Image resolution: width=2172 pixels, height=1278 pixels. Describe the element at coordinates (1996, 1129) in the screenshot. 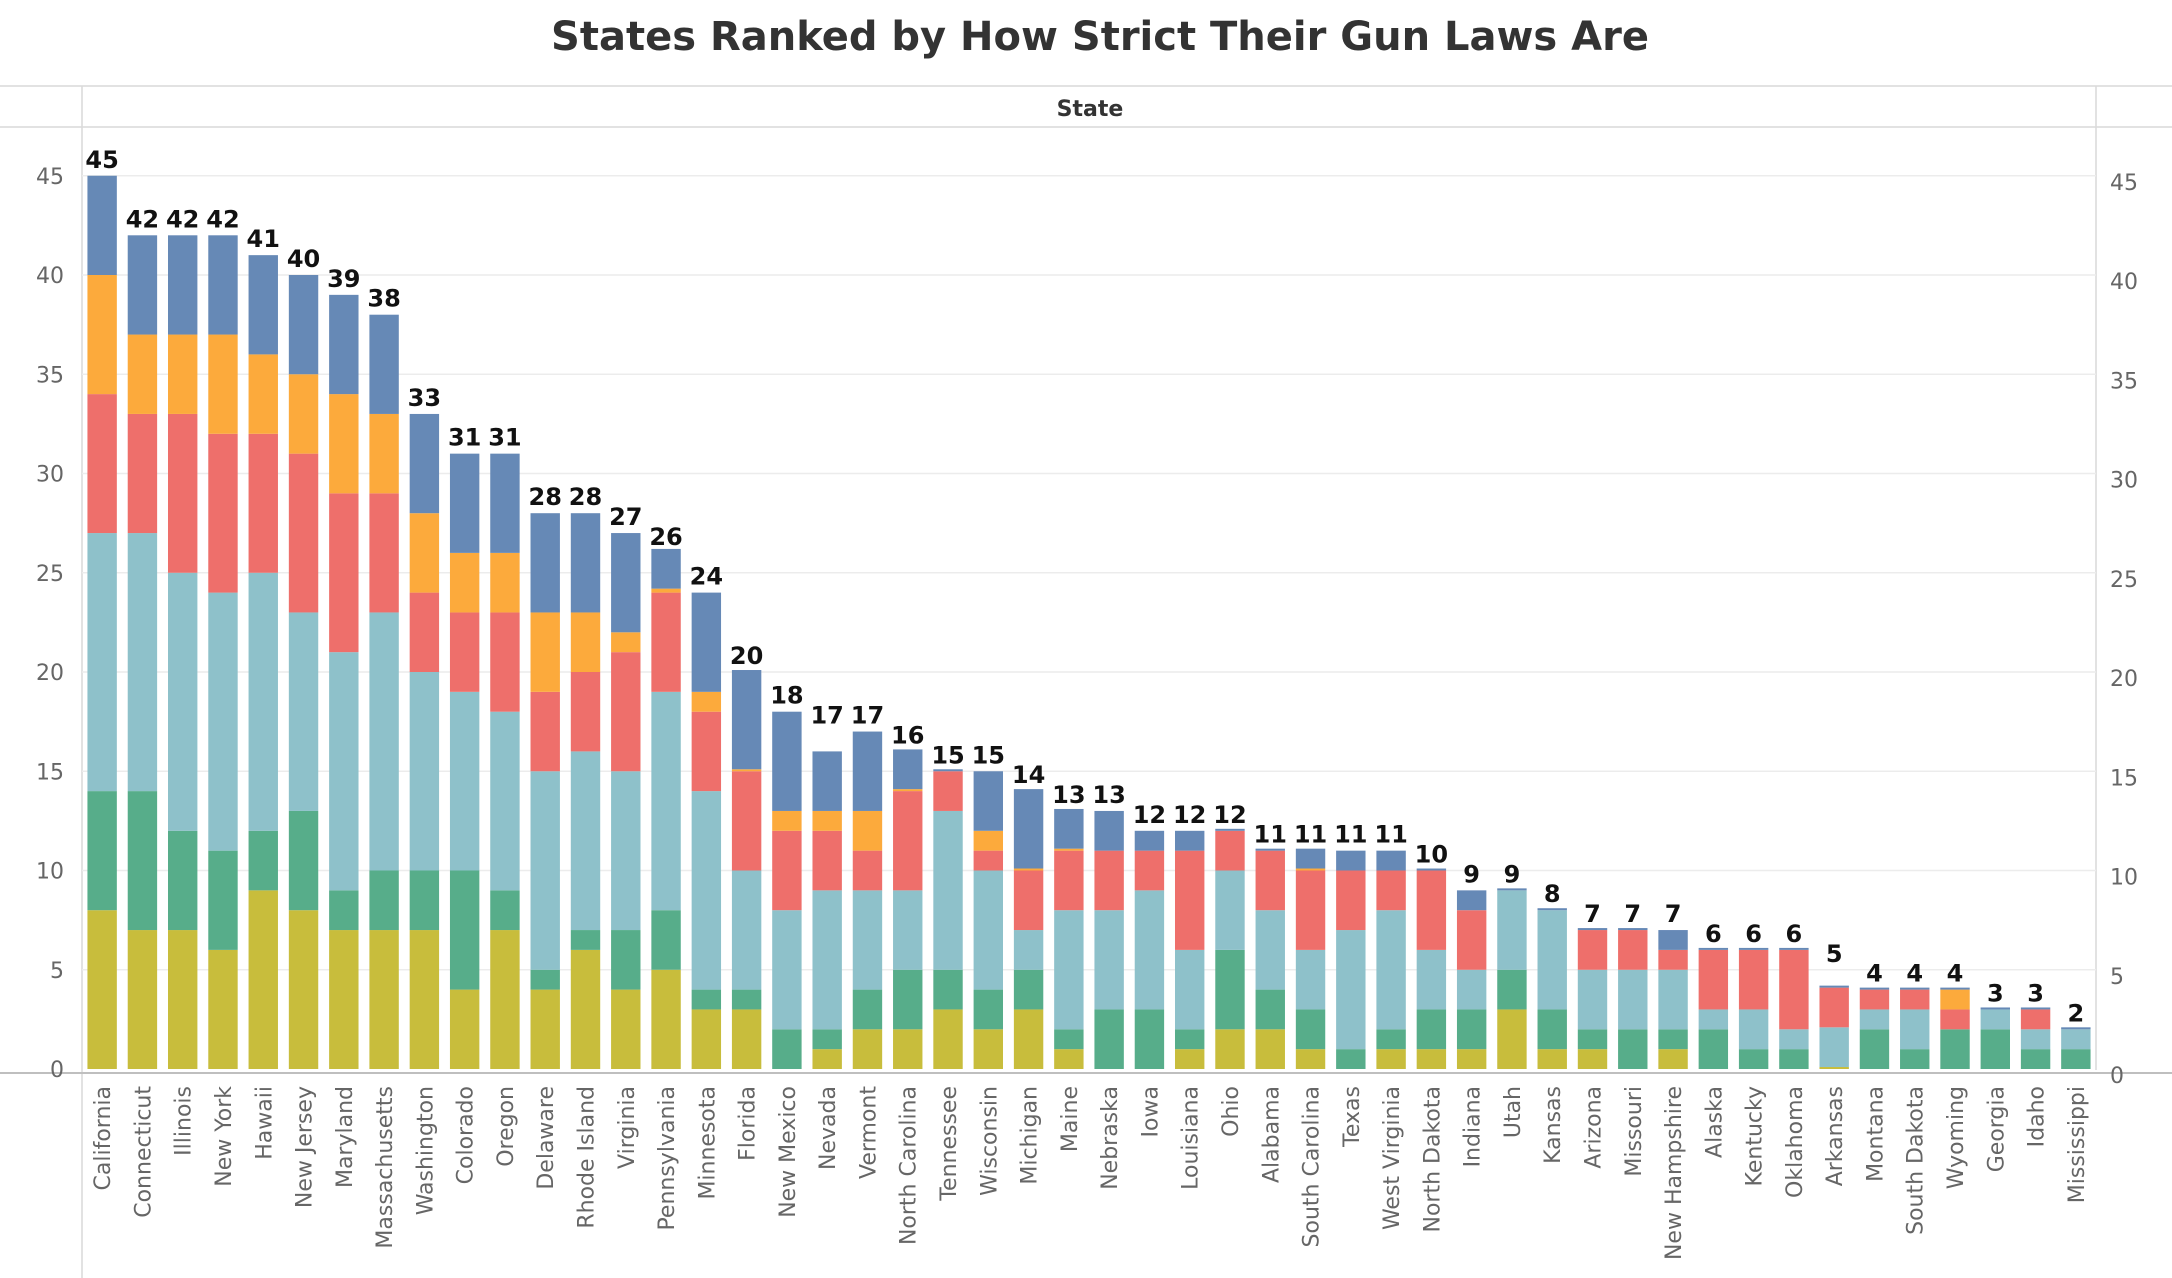

I see `category-label: Georgia` at that location.